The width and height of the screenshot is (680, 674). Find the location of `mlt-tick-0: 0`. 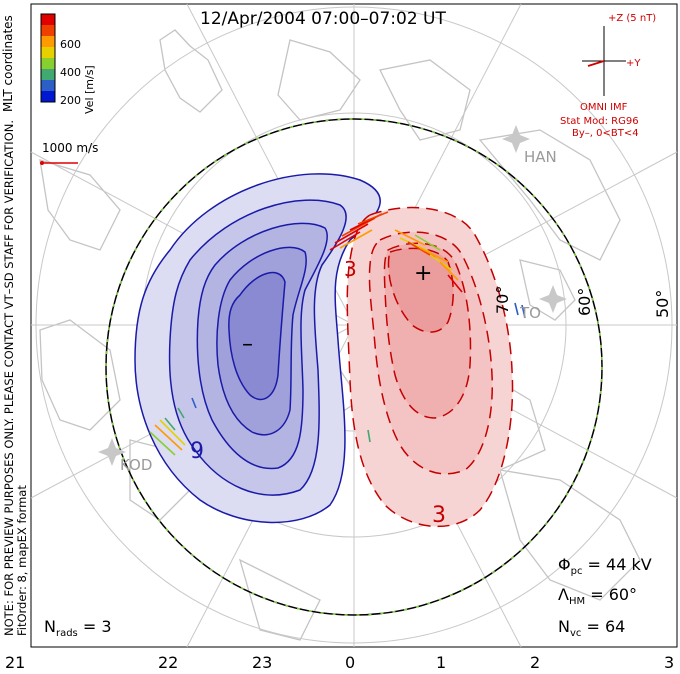

mlt-tick-0: 0 is located at coordinates (350, 662).